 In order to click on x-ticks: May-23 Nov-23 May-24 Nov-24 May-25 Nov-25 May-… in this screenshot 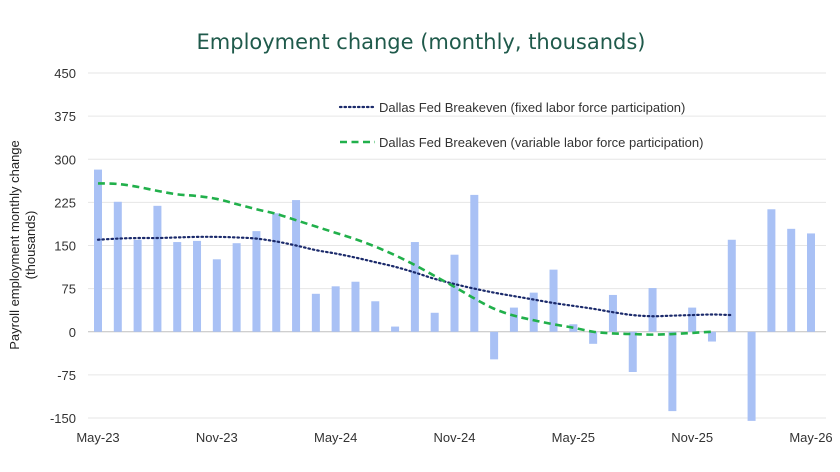, I will do `click(454, 437)`.